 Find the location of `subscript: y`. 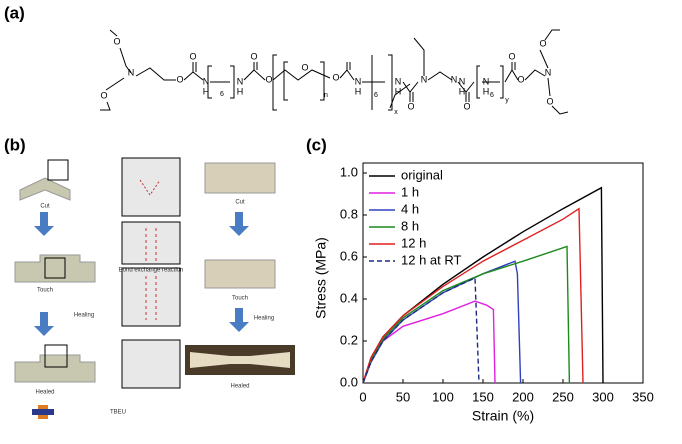

subscript: y is located at coordinates (507, 100).